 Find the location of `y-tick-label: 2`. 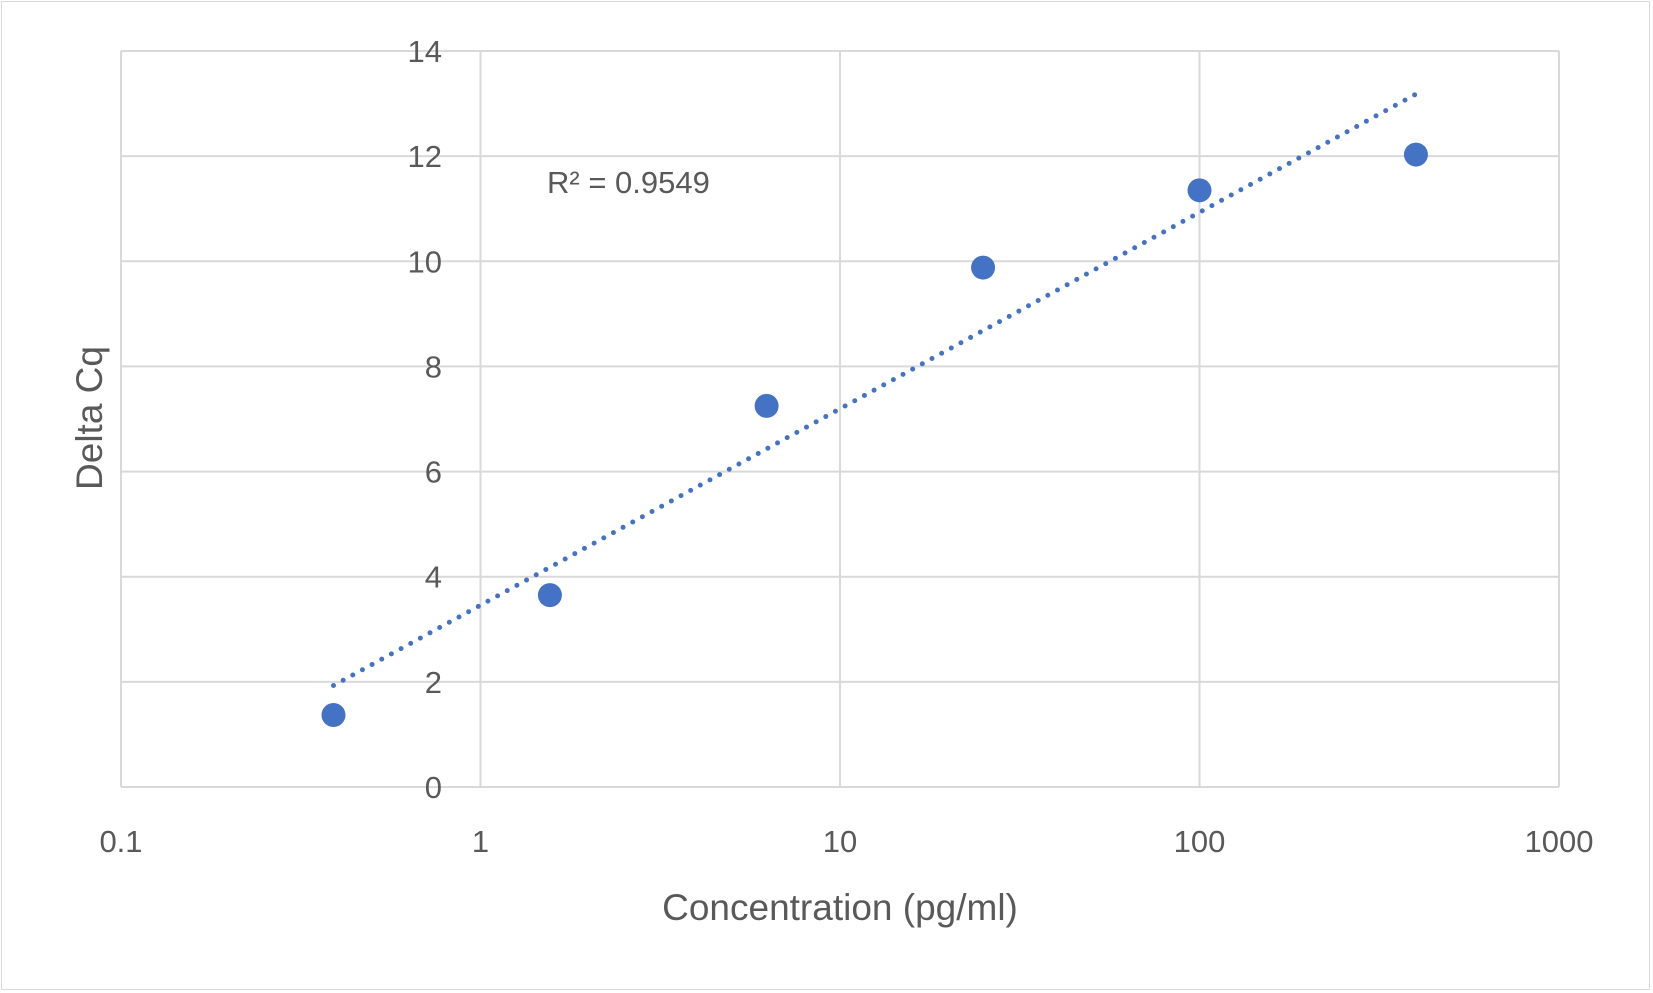

y-tick-label: 2 is located at coordinates (433, 682).